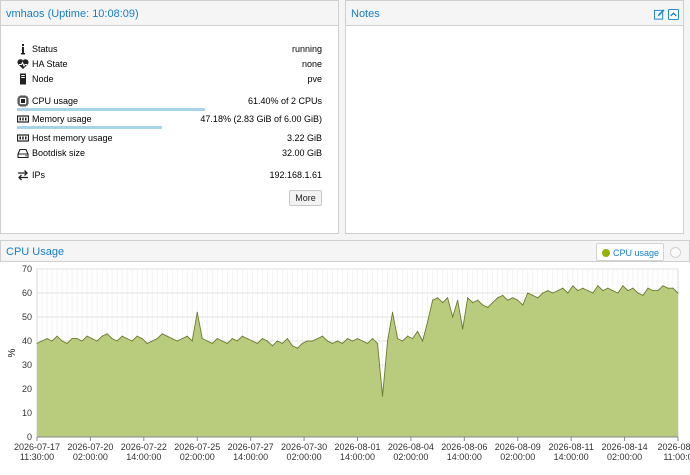 The image size is (690, 475). Describe the element at coordinates (23, 79) in the screenshot. I see `server-icon` at that location.